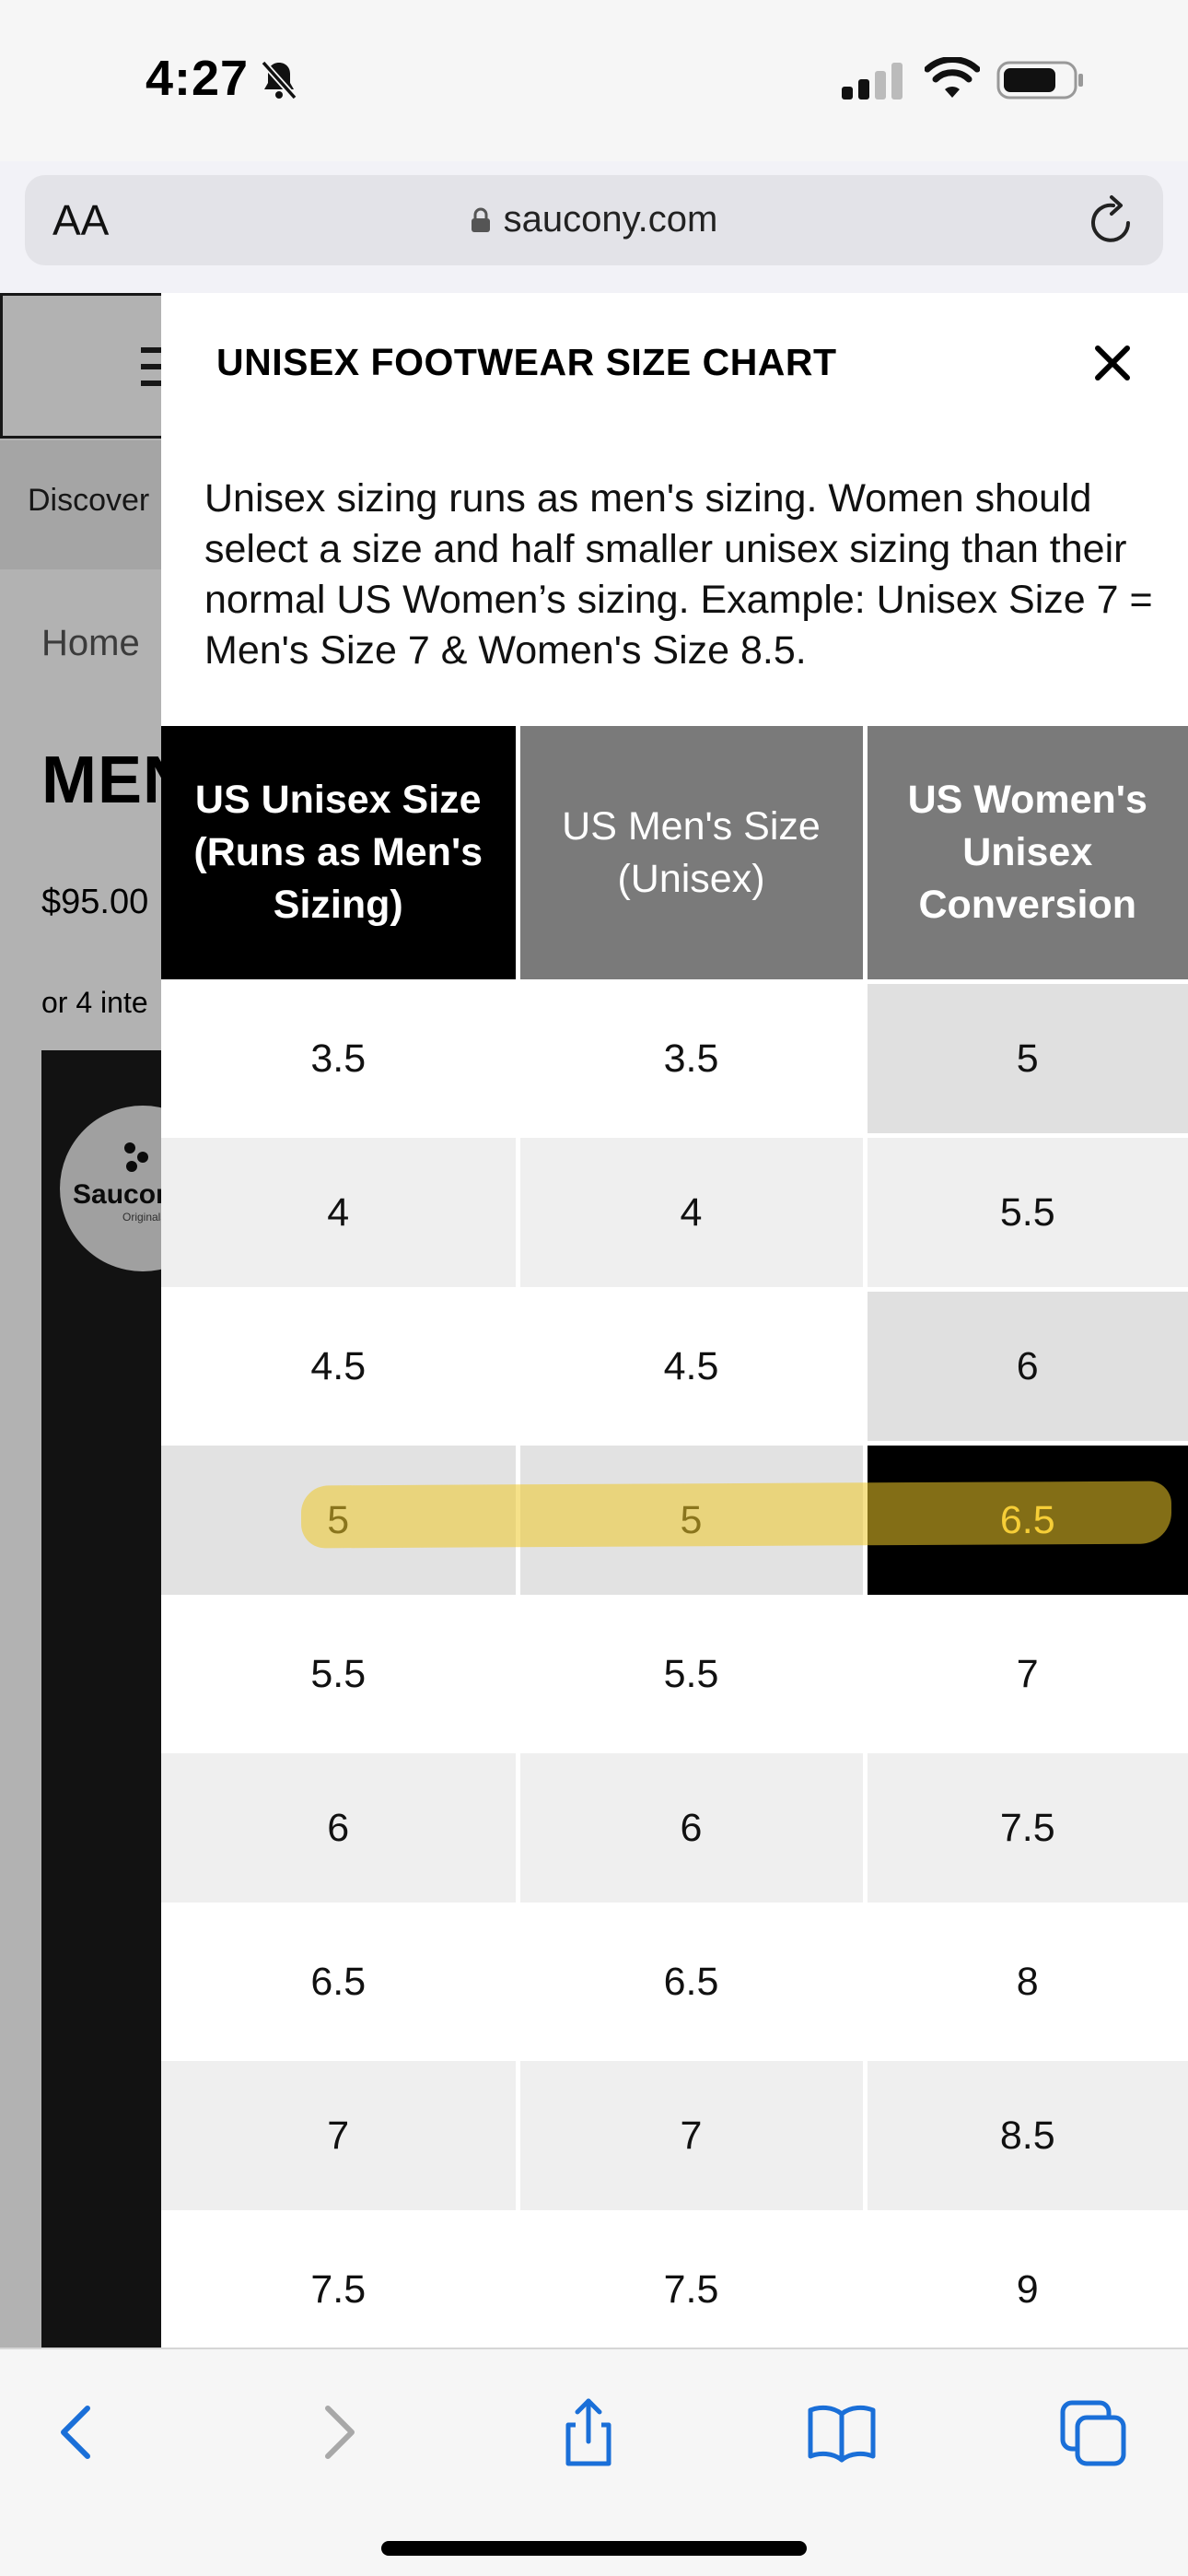  I want to click on forward-icon, so click(337, 2432).